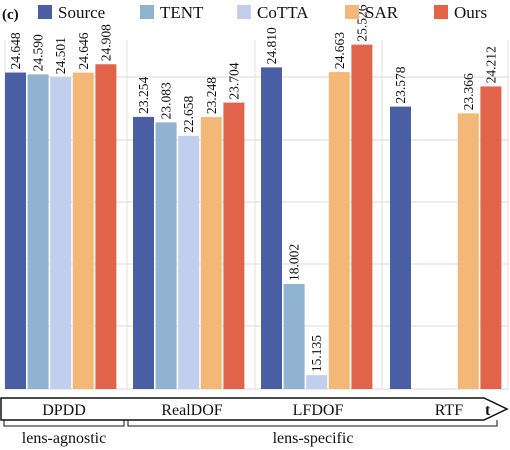 This screenshot has height=450, width=510. What do you see at coordinates (166, 100) in the screenshot?
I see `value-label: 23.083` at bounding box center [166, 100].